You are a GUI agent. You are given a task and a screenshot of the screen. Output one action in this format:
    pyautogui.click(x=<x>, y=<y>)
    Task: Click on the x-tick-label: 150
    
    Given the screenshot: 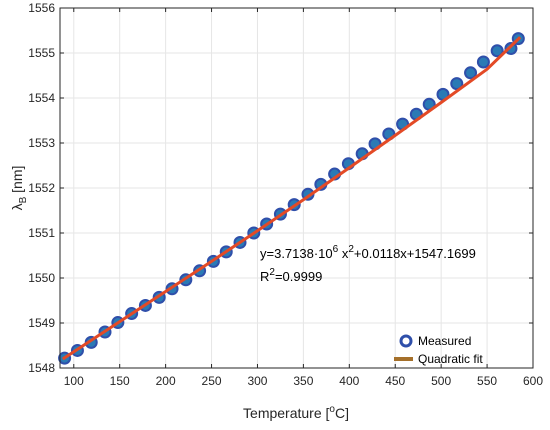 What is the action you would take?
    pyautogui.click(x=120, y=381)
    